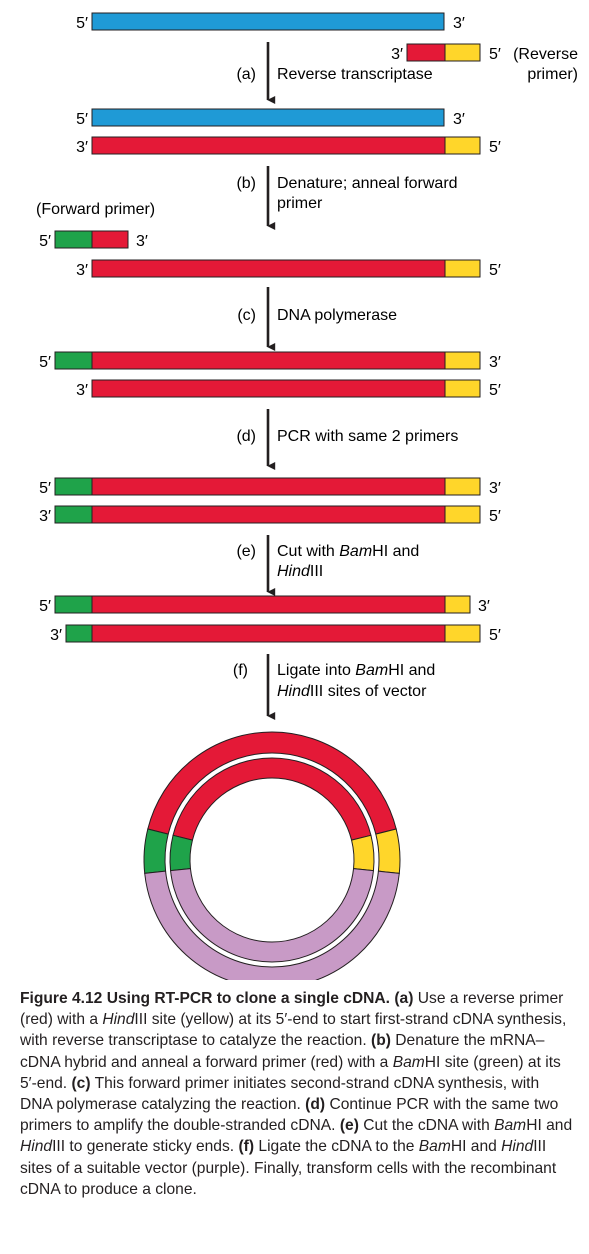 The width and height of the screenshot is (589, 1254). Describe the element at coordinates (367, 436) in the screenshot. I see `step-description: PCR with same 2 primers` at that location.